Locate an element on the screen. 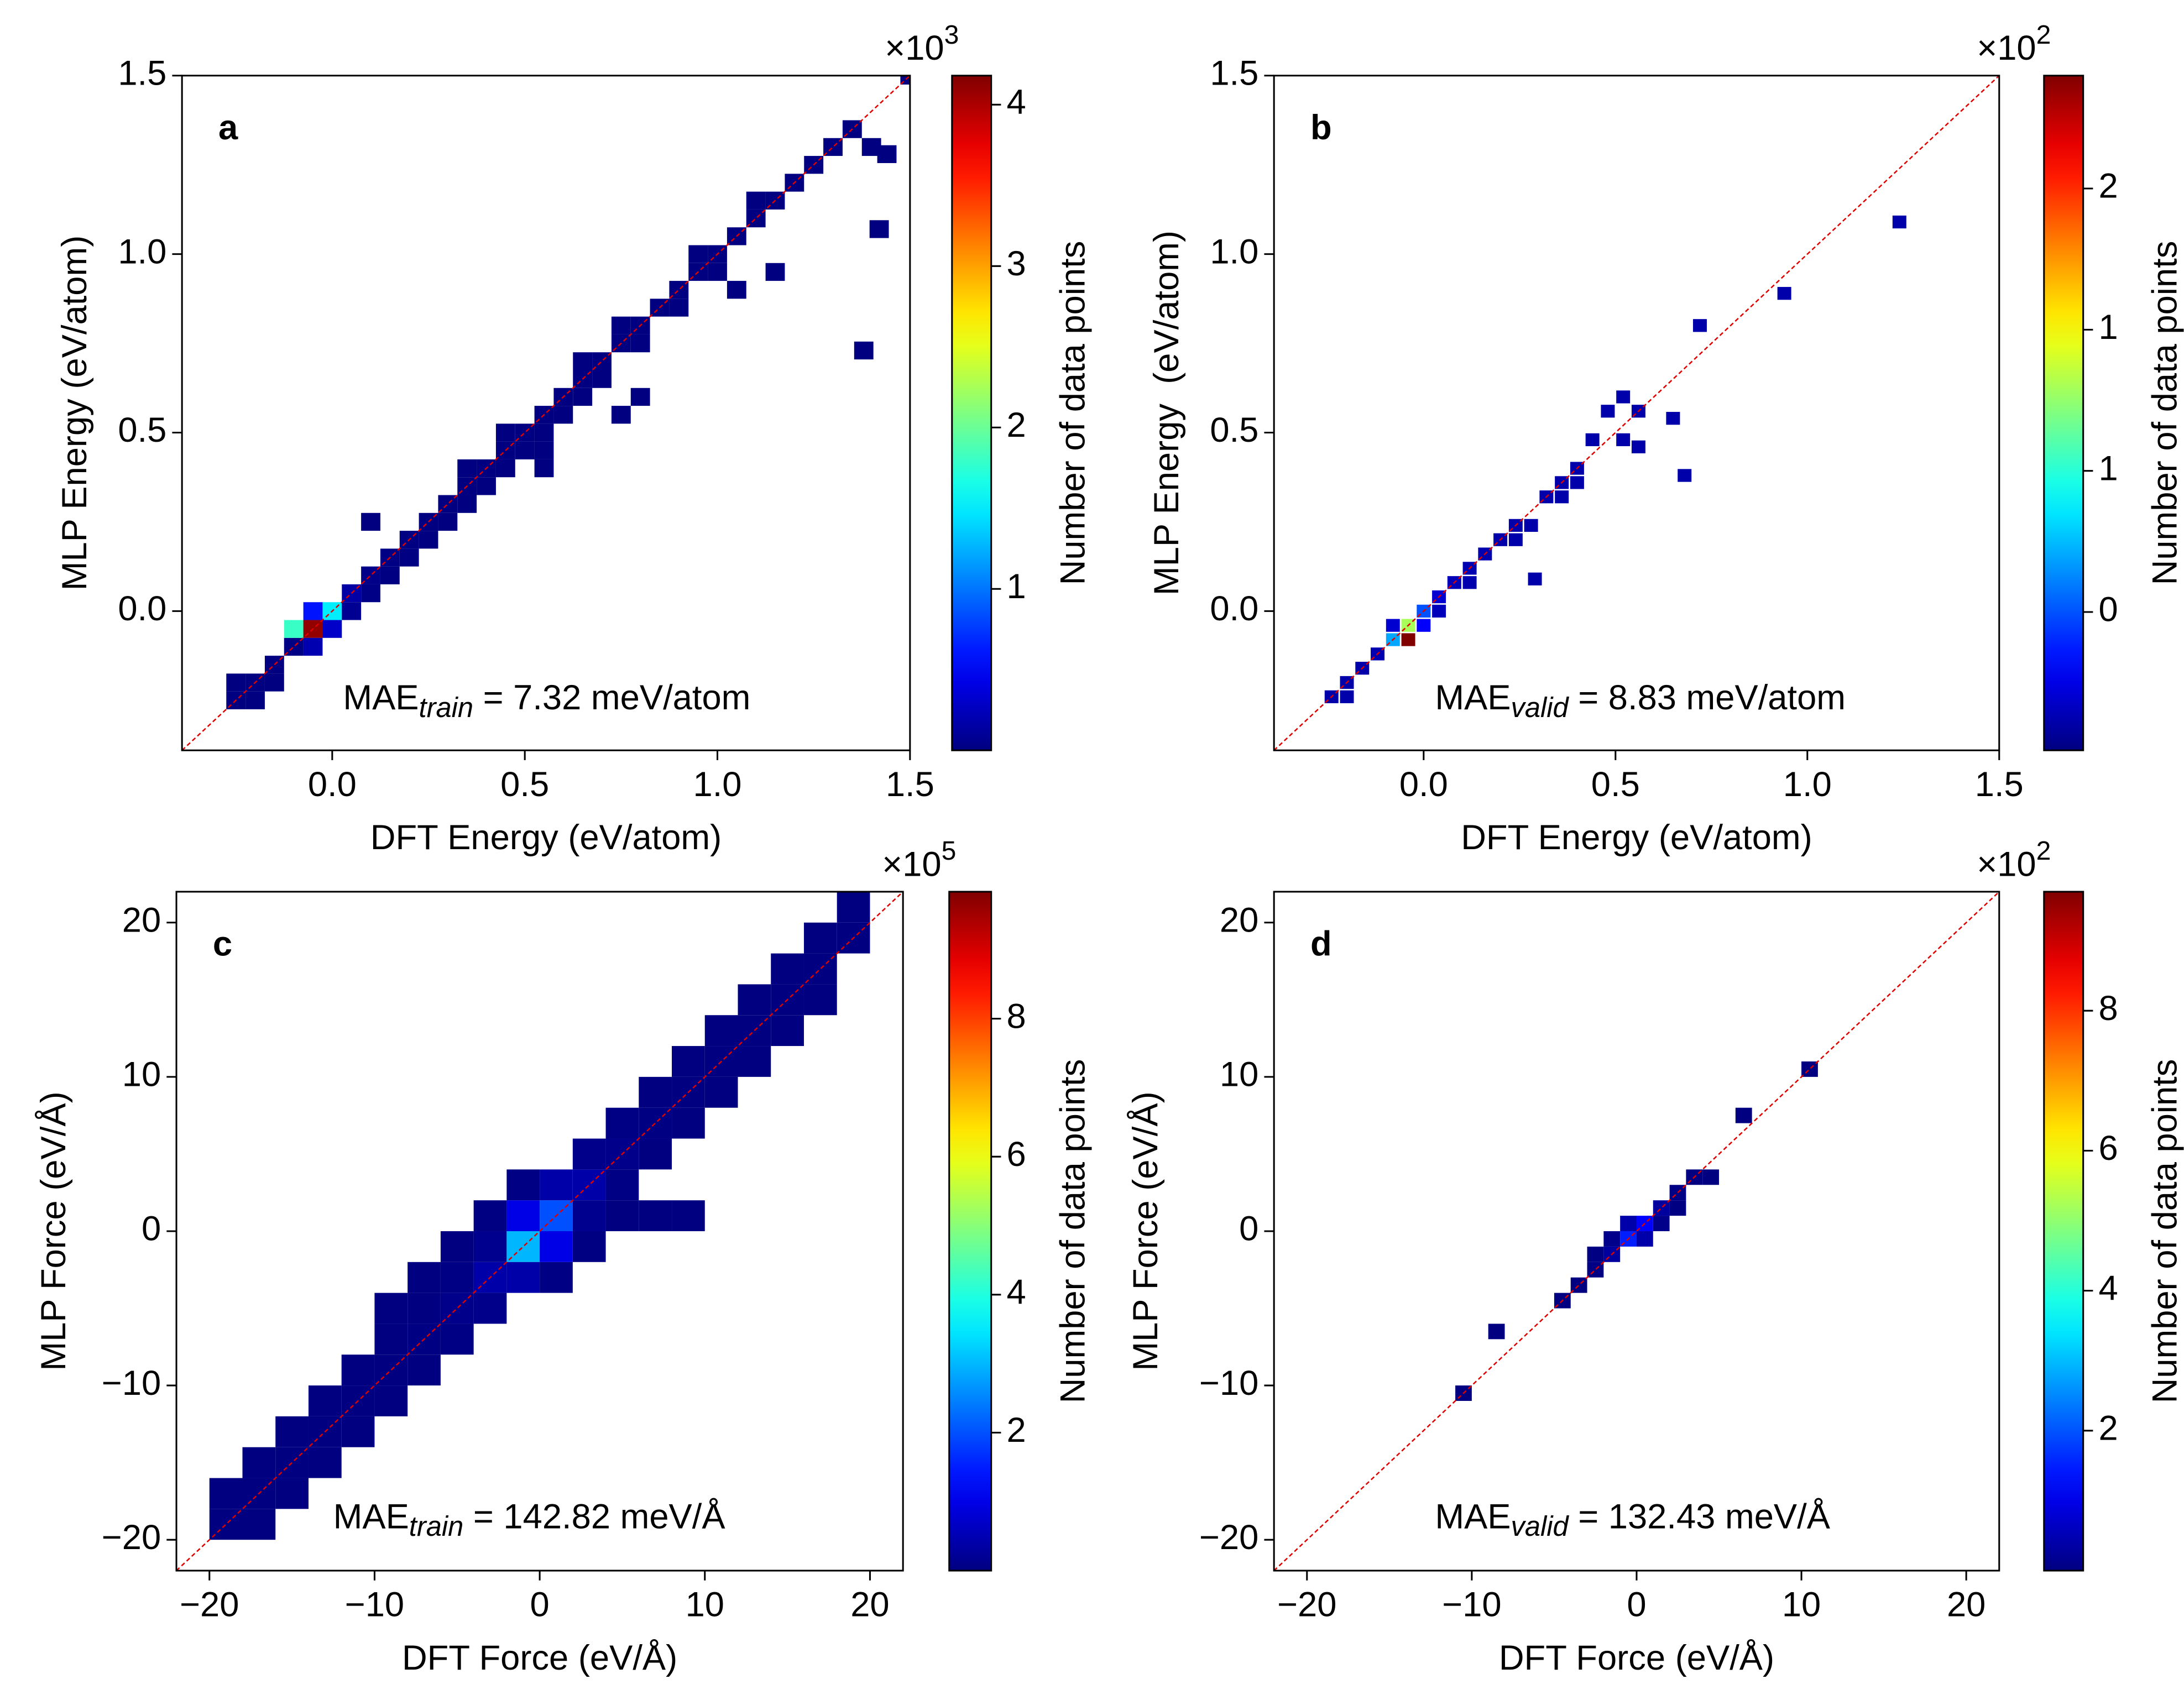  colorbar-offset: ×10⁵ is located at coordinates (919, 859).